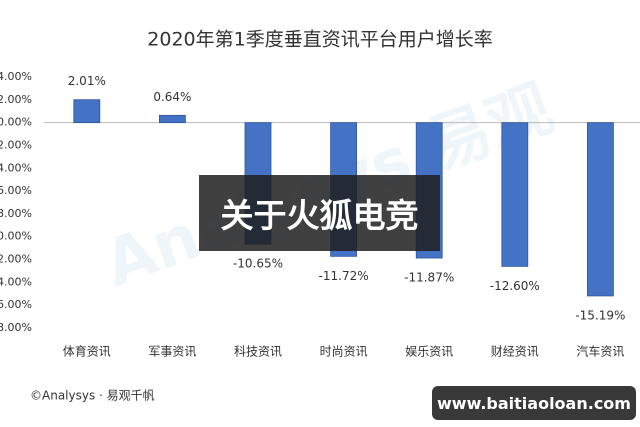  I want to click on y-tick-label: 2.00%, so click(16, 99).